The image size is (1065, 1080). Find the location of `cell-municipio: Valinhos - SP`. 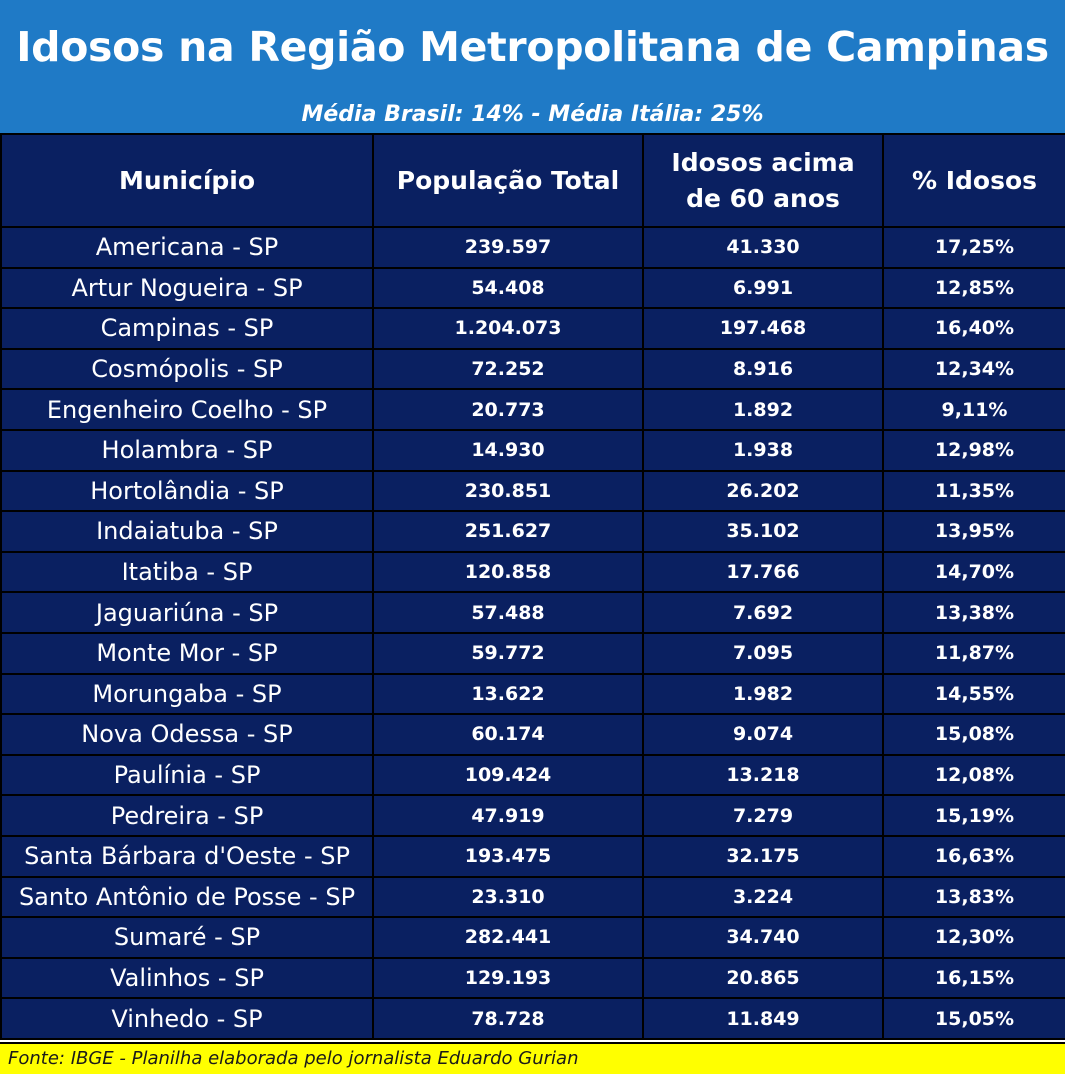

cell-municipio: Valinhos - SP is located at coordinates (187, 978).